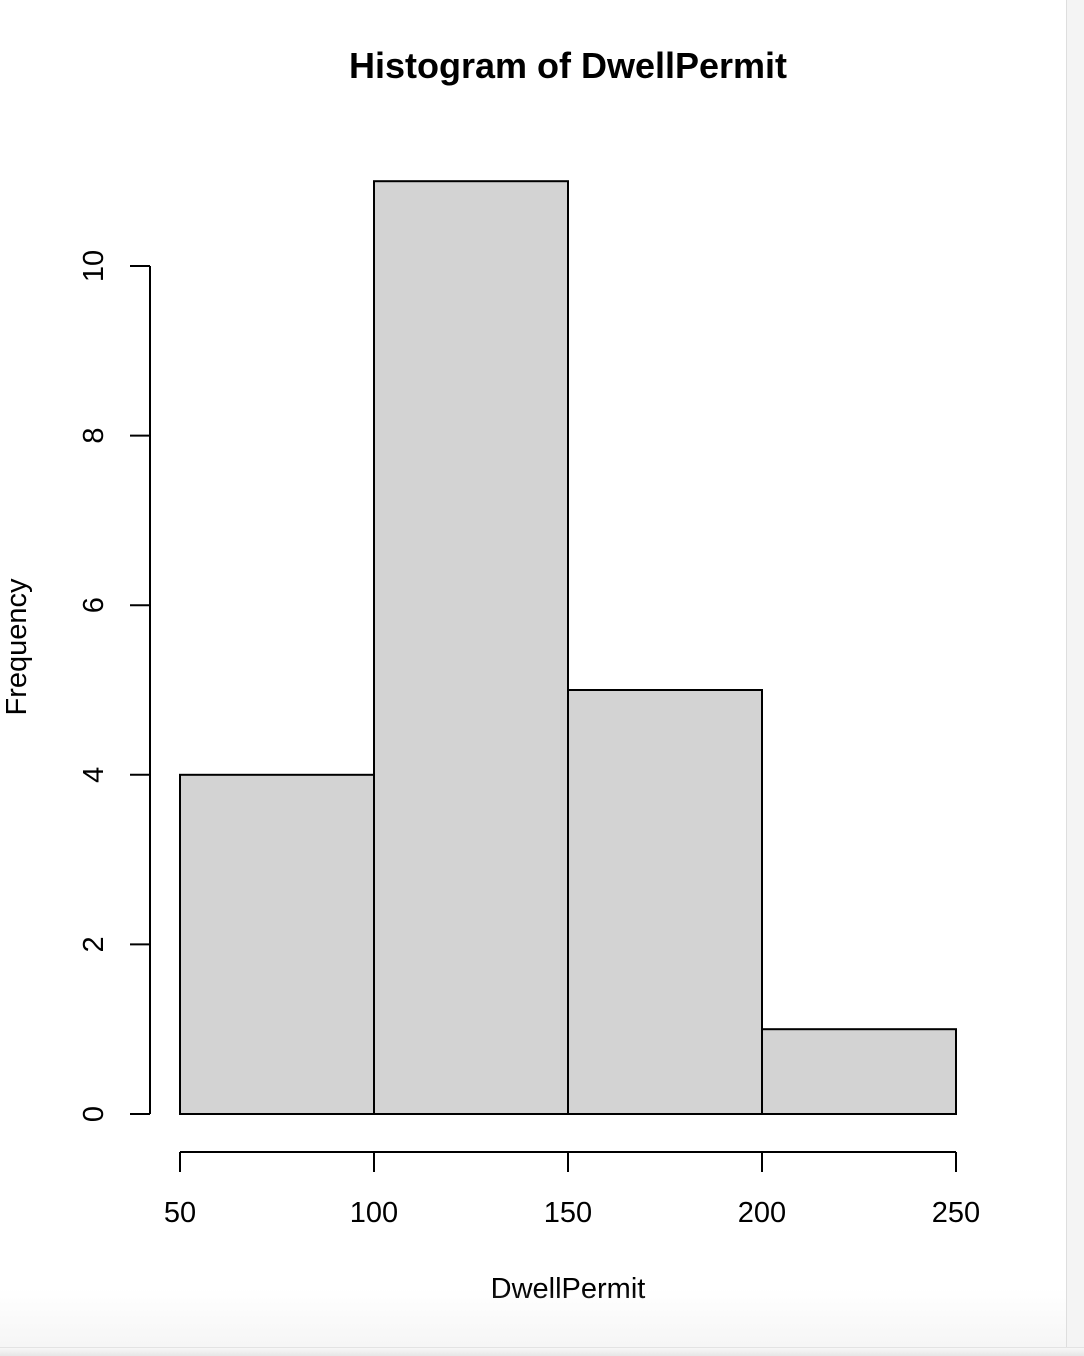 Image resolution: width=1084 pixels, height=1356 pixels. Describe the element at coordinates (568, 1289) in the screenshot. I see `x-axis-title: DwellPermit` at that location.